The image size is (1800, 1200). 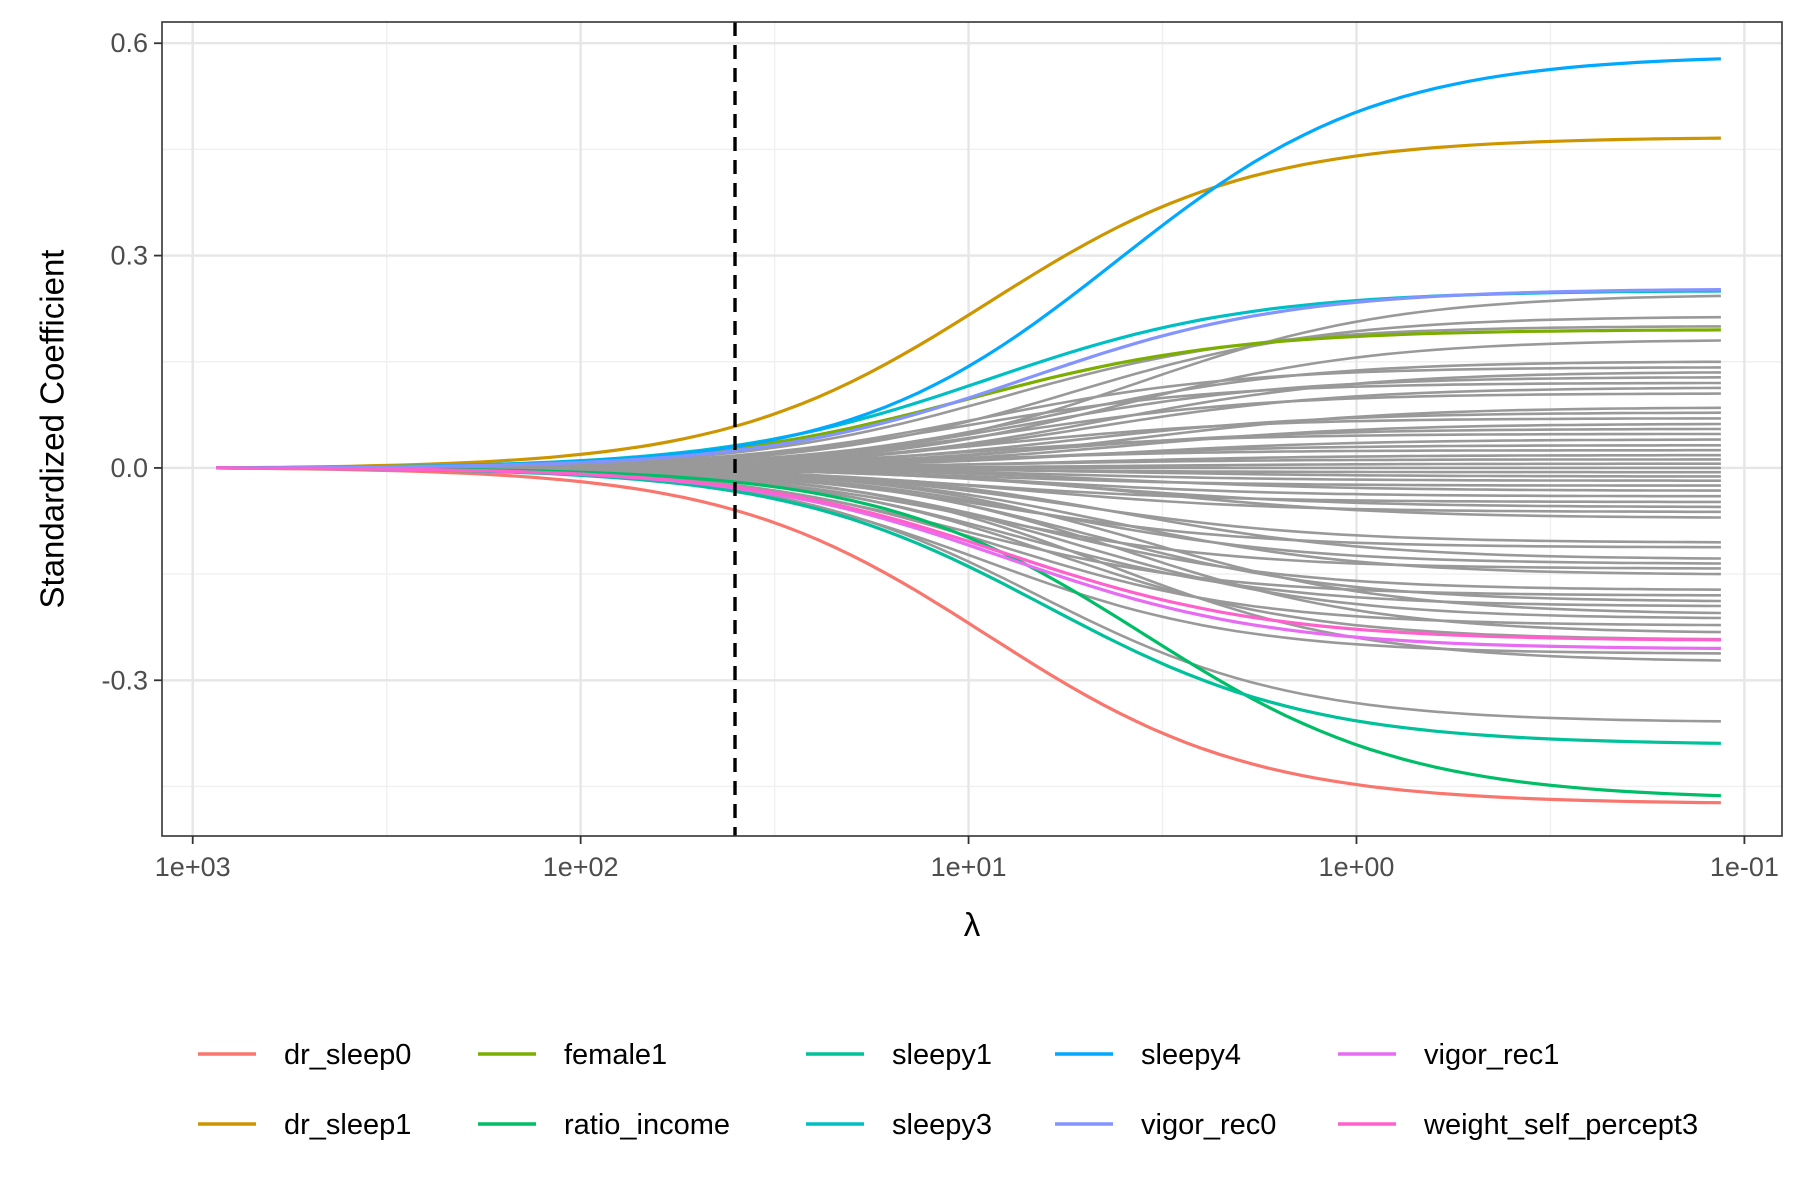 I want to click on legend-label-dr_sleep0: dr_sleep0, so click(x=347, y=1055).